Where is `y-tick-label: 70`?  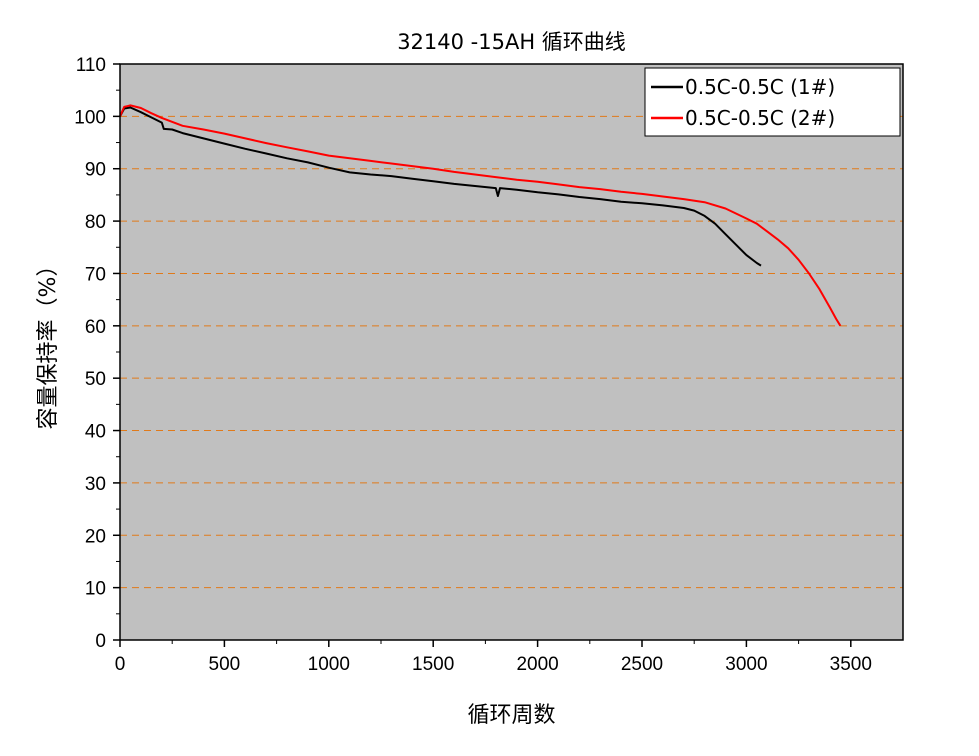 y-tick-label: 70 is located at coordinates (95, 274).